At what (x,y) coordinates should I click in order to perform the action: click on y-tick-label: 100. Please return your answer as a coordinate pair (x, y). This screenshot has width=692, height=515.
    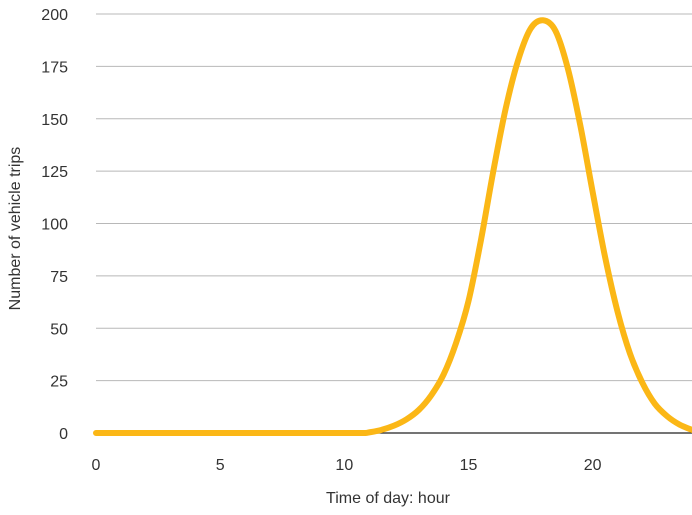
    Looking at the image, I should click on (54, 225).